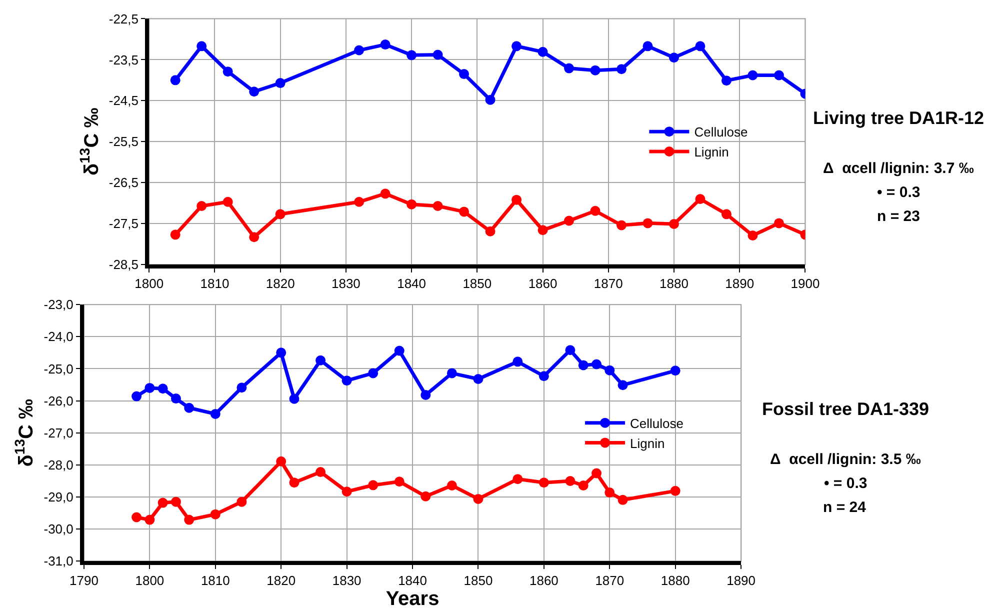  I want to click on y-tick-label: -23,0, so click(59, 304).